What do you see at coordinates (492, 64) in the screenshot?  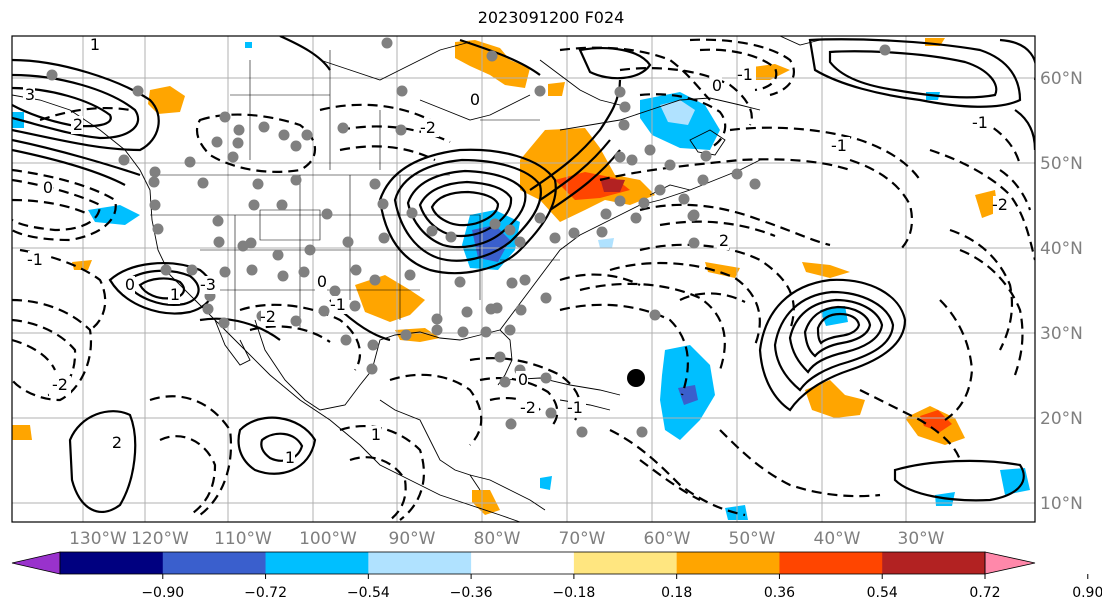 I see `warm-anomaly-labrador` at bounding box center [492, 64].